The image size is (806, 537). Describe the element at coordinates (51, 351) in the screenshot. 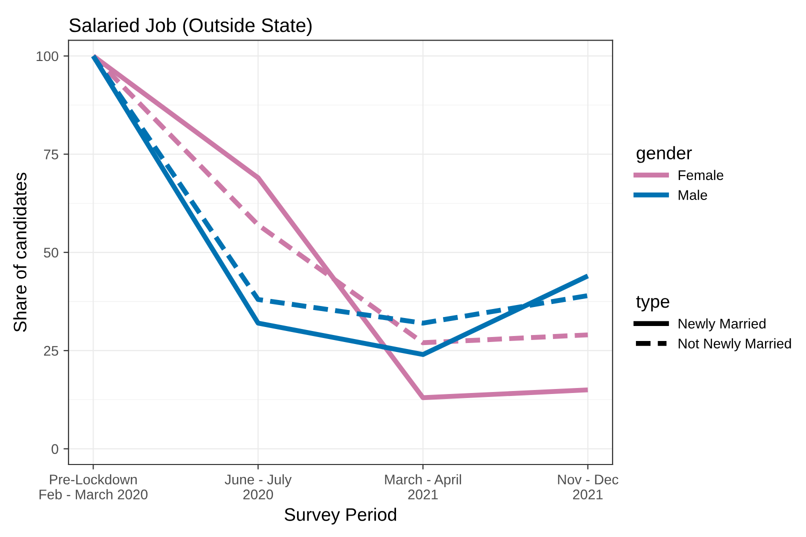

I see `y-tick-label: 25` at that location.